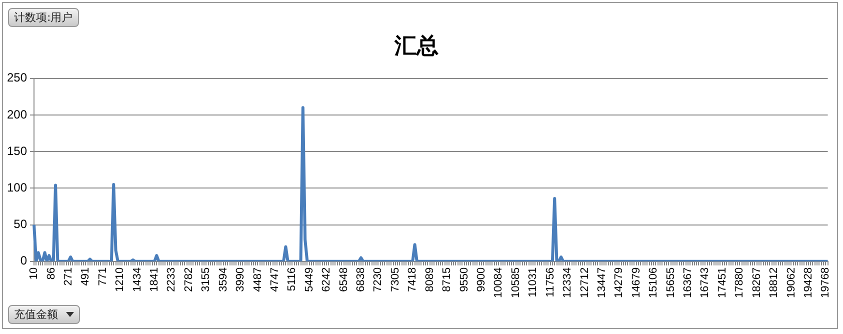  What do you see at coordinates (756, 282) in the screenshot?
I see `x-tick-label: 18267` at bounding box center [756, 282].